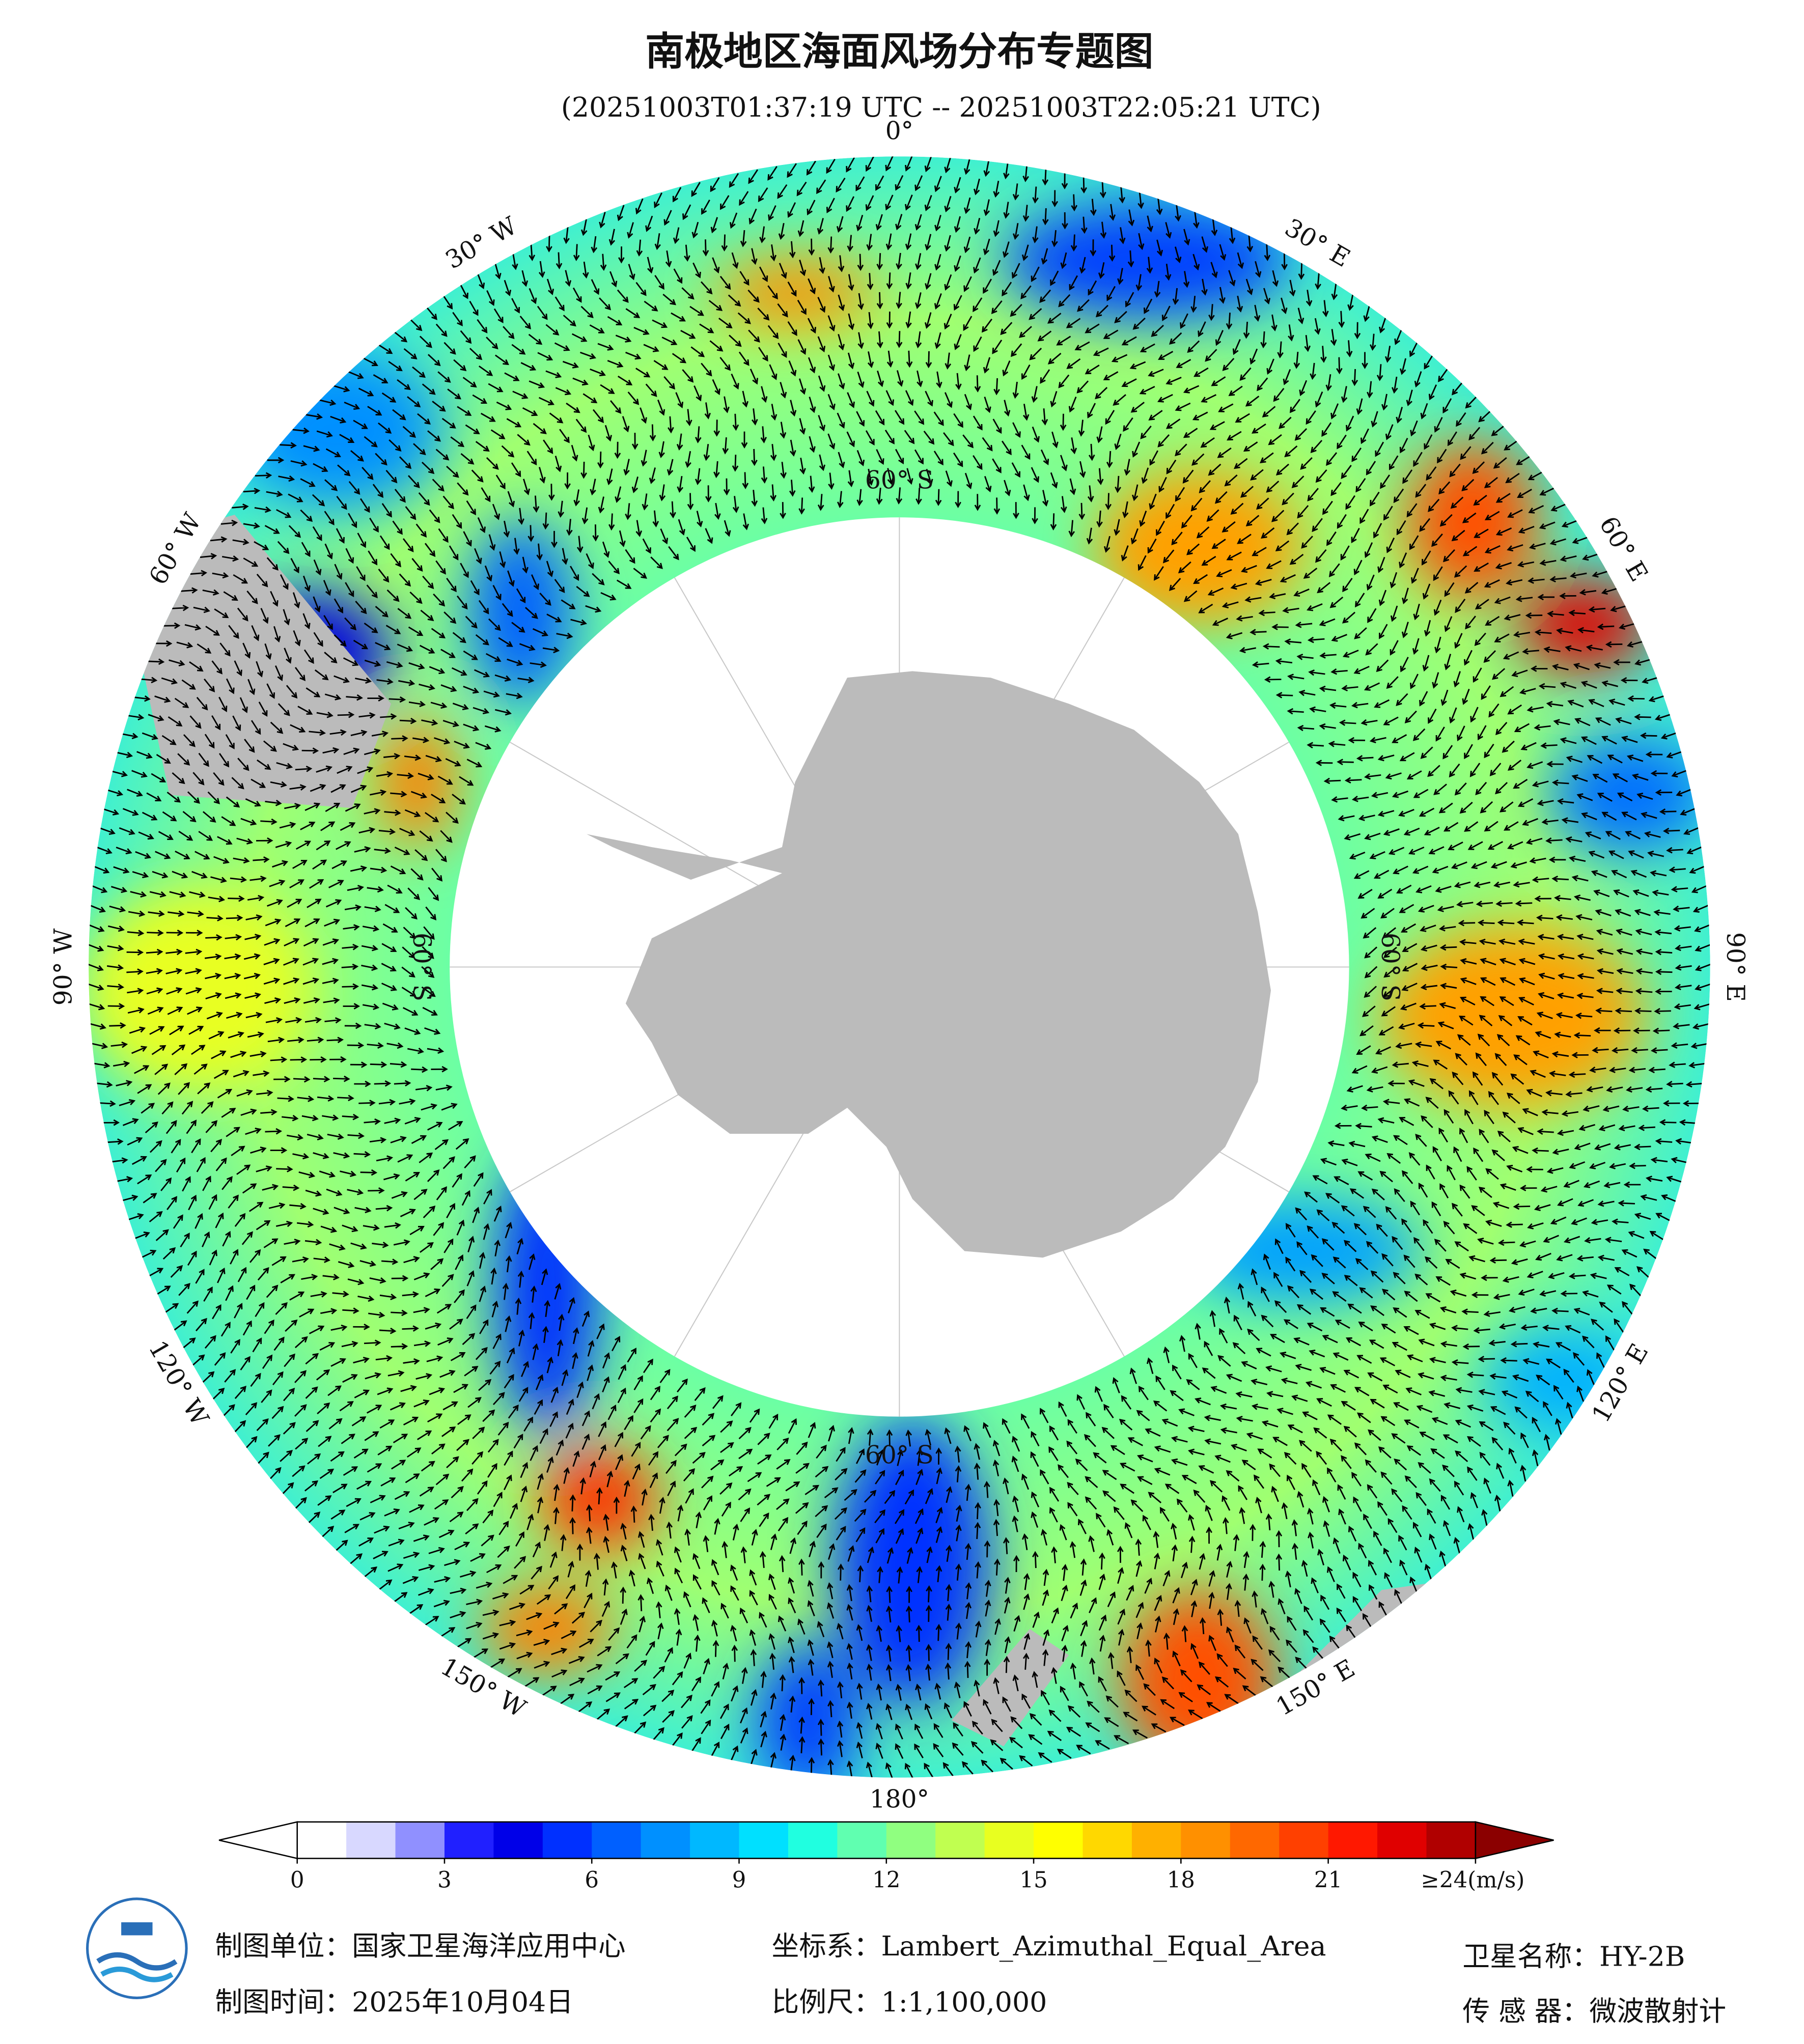  What do you see at coordinates (915, 964) in the screenshot?
I see `antarctica` at bounding box center [915, 964].